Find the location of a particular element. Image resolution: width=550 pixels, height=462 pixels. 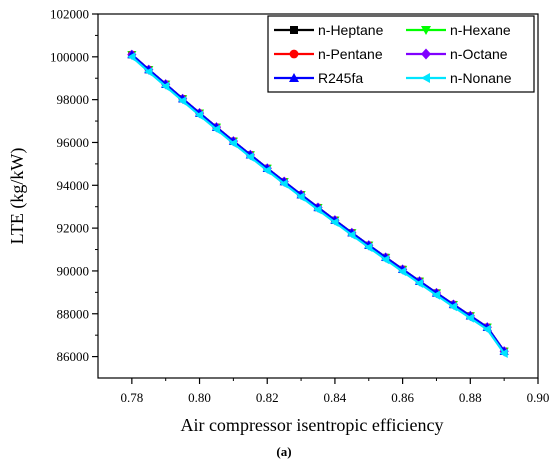

y-tick-label: 98000 is located at coordinates (73, 99).